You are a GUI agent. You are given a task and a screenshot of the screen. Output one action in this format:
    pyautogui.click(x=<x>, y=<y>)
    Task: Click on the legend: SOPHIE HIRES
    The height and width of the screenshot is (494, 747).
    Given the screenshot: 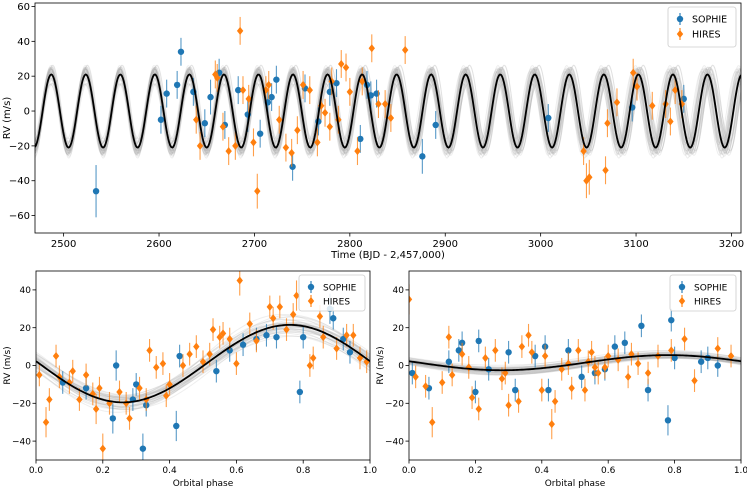 What is the action you would take?
    pyautogui.click(x=703, y=293)
    